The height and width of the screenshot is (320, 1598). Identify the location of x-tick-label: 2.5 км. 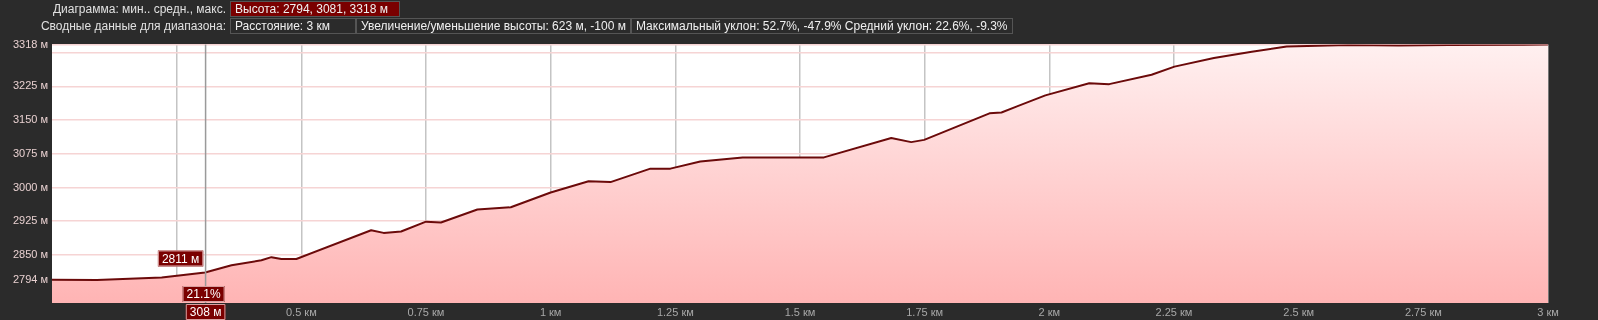
(1299, 311).